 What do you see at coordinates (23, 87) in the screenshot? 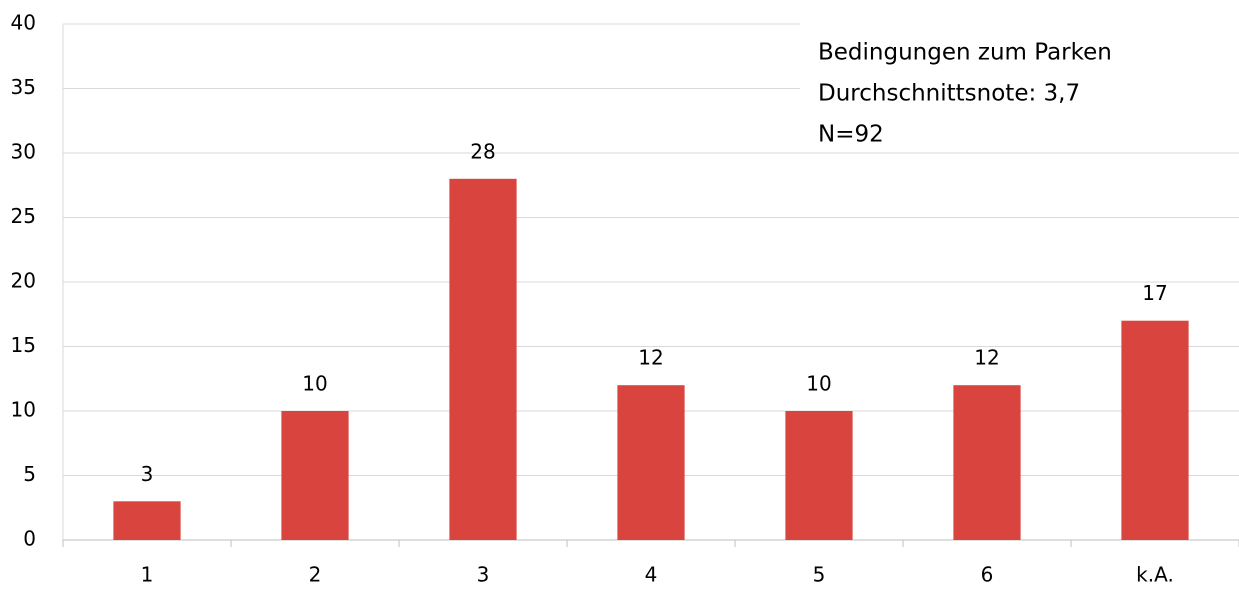
I see `y-tick-label: 35` at bounding box center [23, 87].